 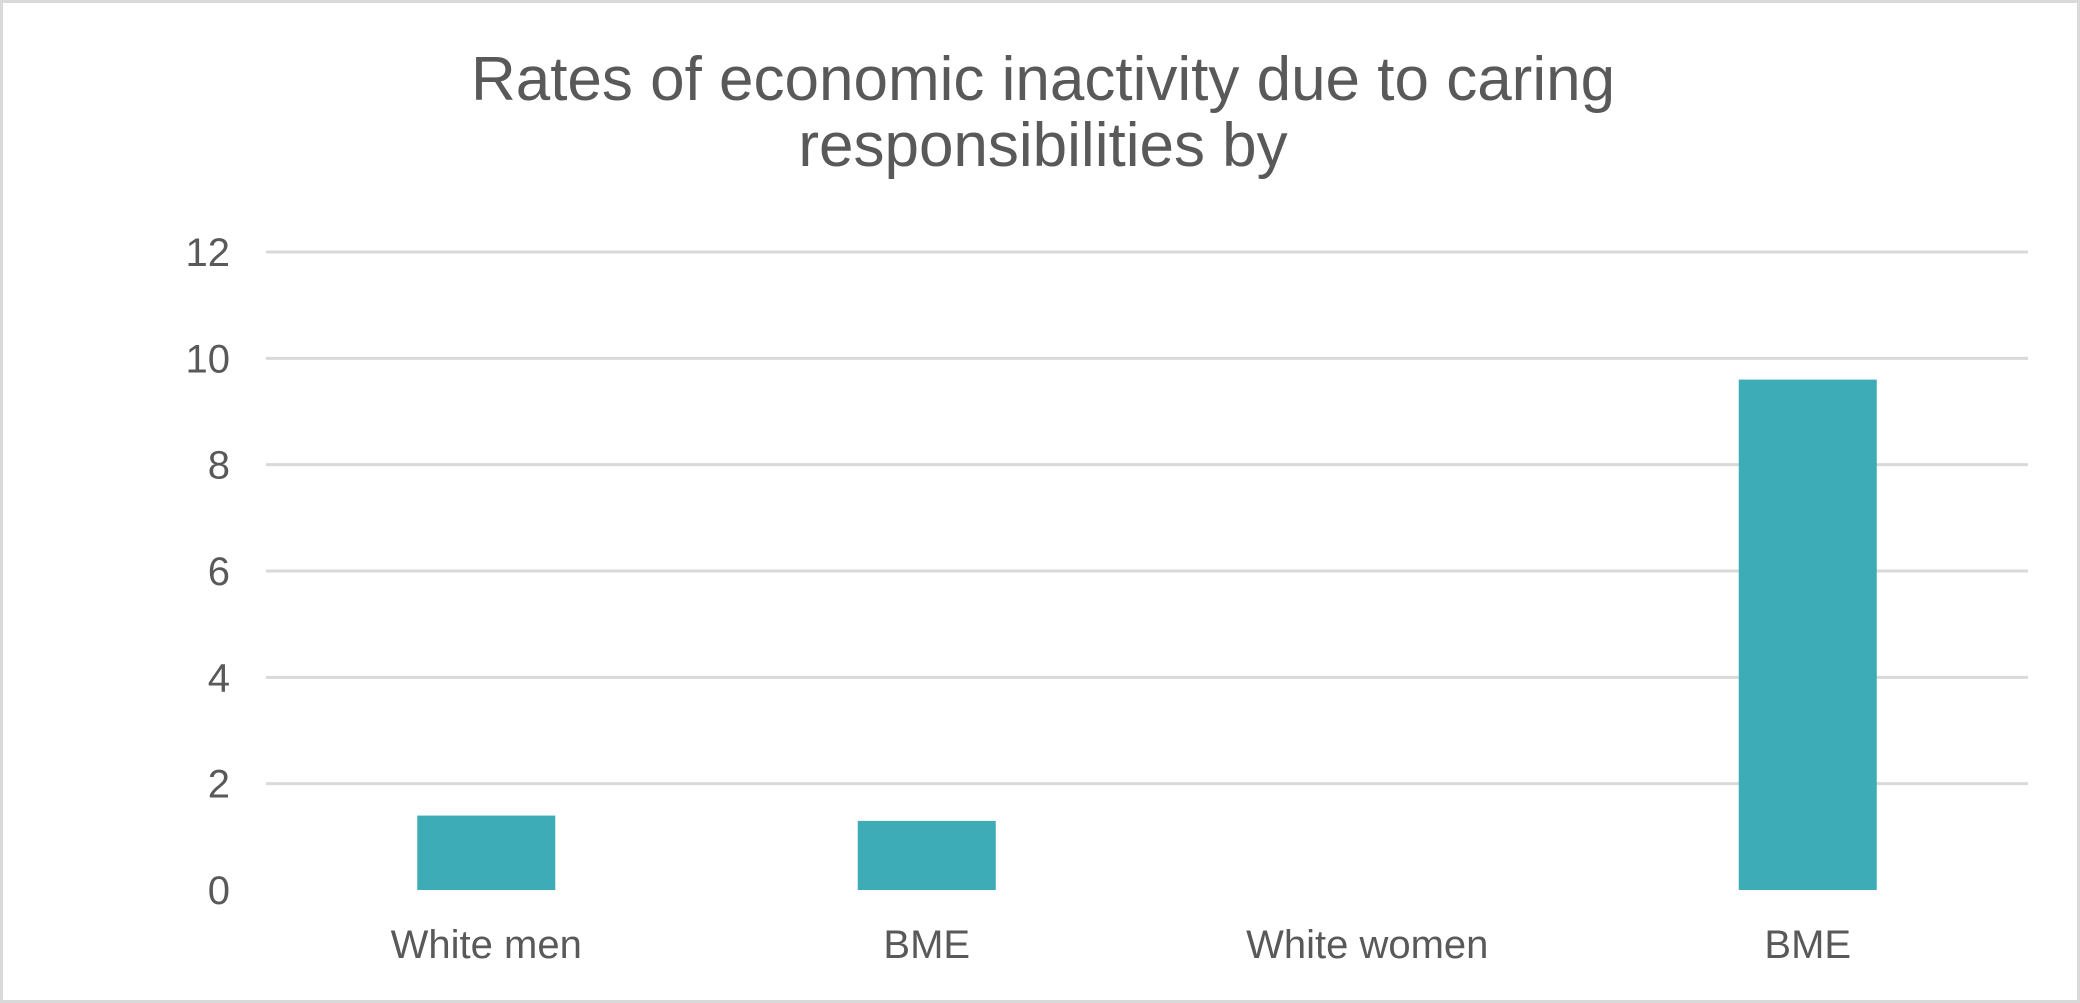 I want to click on y-tick-label: 4, so click(x=219, y=678).